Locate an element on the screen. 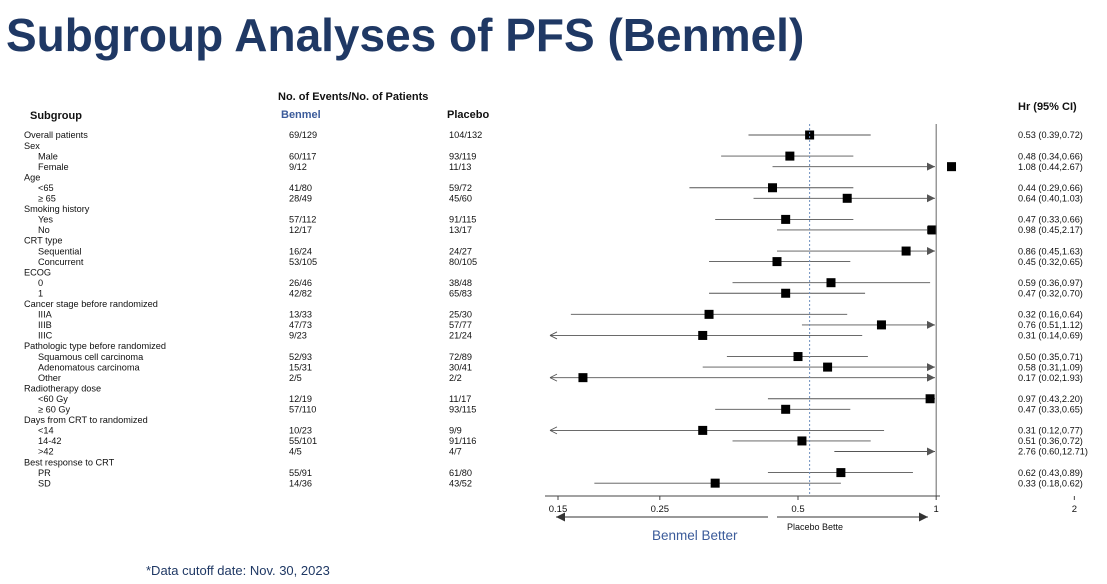 The height and width of the screenshot is (584, 1107). placebo-events: 104/132 is located at coordinates (465, 135).